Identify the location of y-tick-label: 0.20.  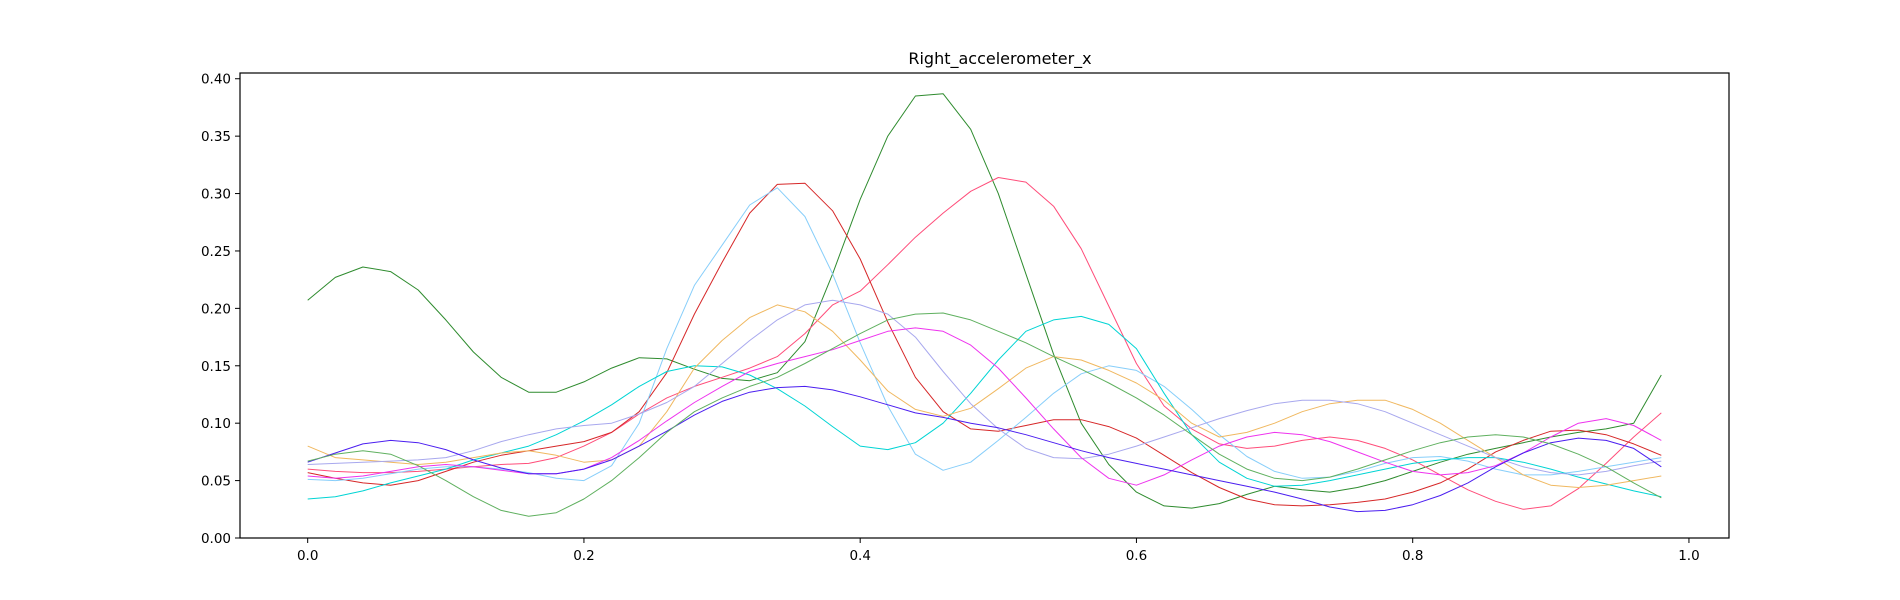
(216, 309).